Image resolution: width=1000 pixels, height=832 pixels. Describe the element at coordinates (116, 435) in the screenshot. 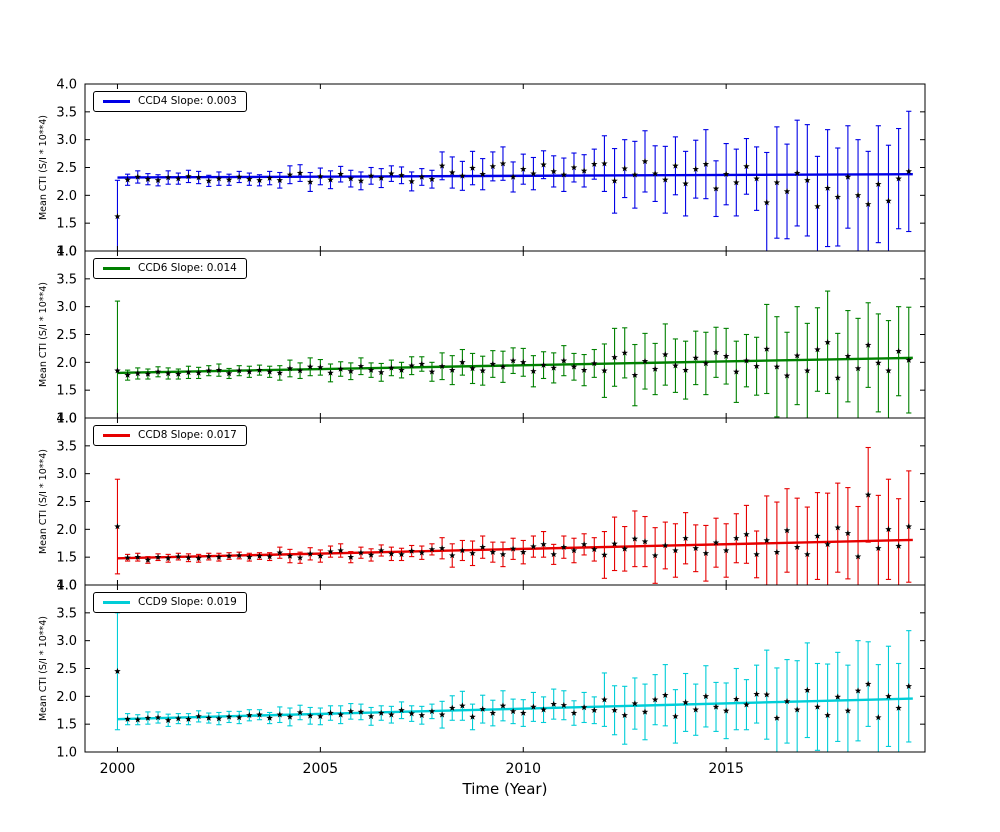

I see `legend-line-ccd8` at that location.